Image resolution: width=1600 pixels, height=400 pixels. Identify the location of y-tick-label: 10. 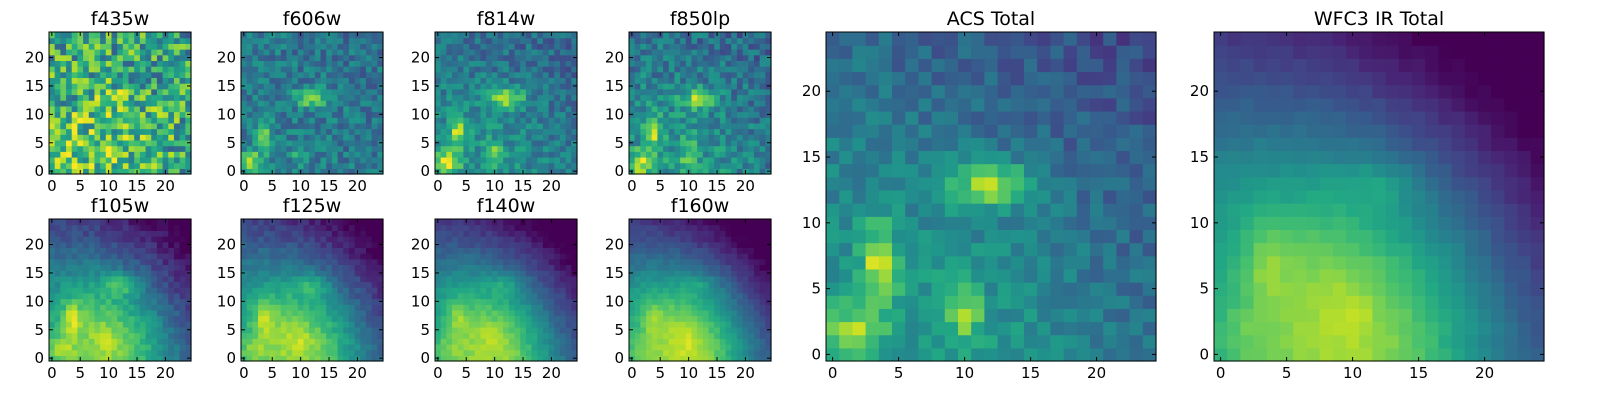
(614, 114).